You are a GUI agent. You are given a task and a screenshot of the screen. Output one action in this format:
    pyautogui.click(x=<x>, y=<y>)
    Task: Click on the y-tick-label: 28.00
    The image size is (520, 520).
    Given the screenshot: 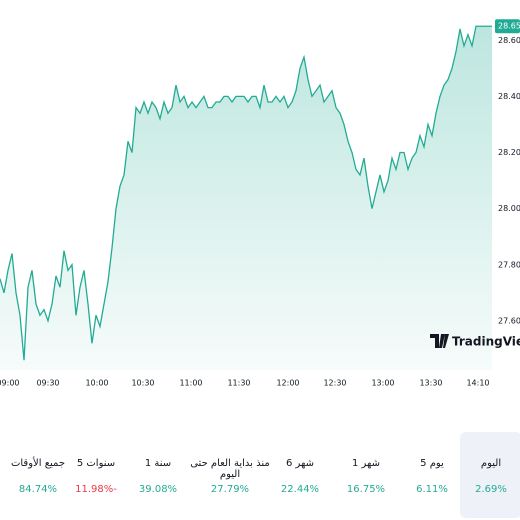 What is the action you would take?
    pyautogui.click(x=509, y=208)
    